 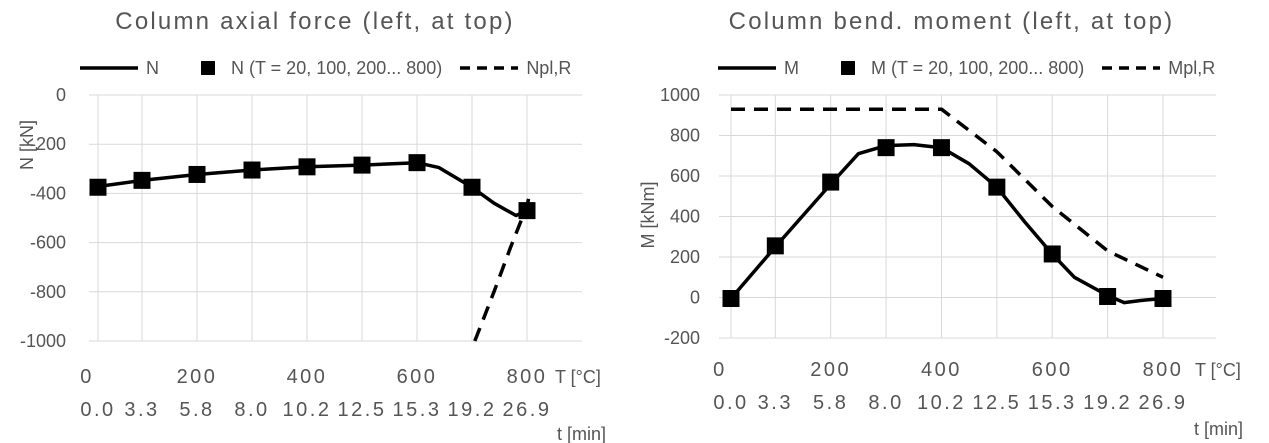 I want to click on legend-item-m: M, so click(x=757, y=68).